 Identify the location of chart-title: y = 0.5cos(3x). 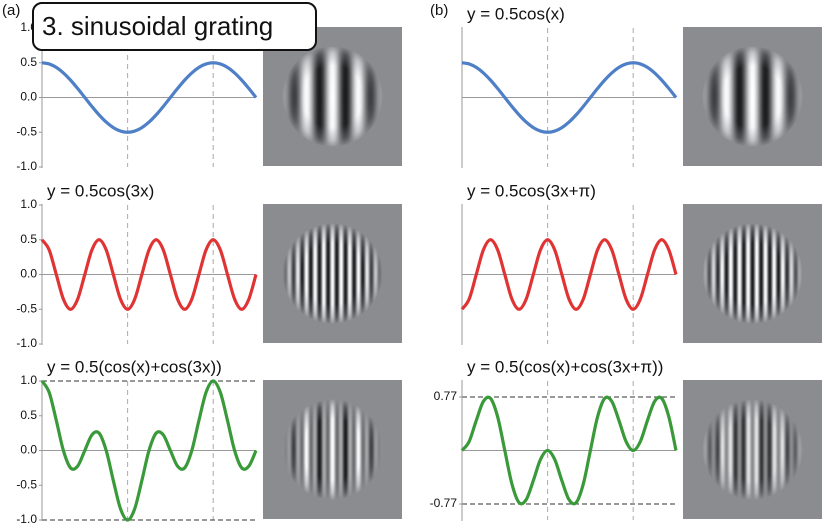
(100, 190).